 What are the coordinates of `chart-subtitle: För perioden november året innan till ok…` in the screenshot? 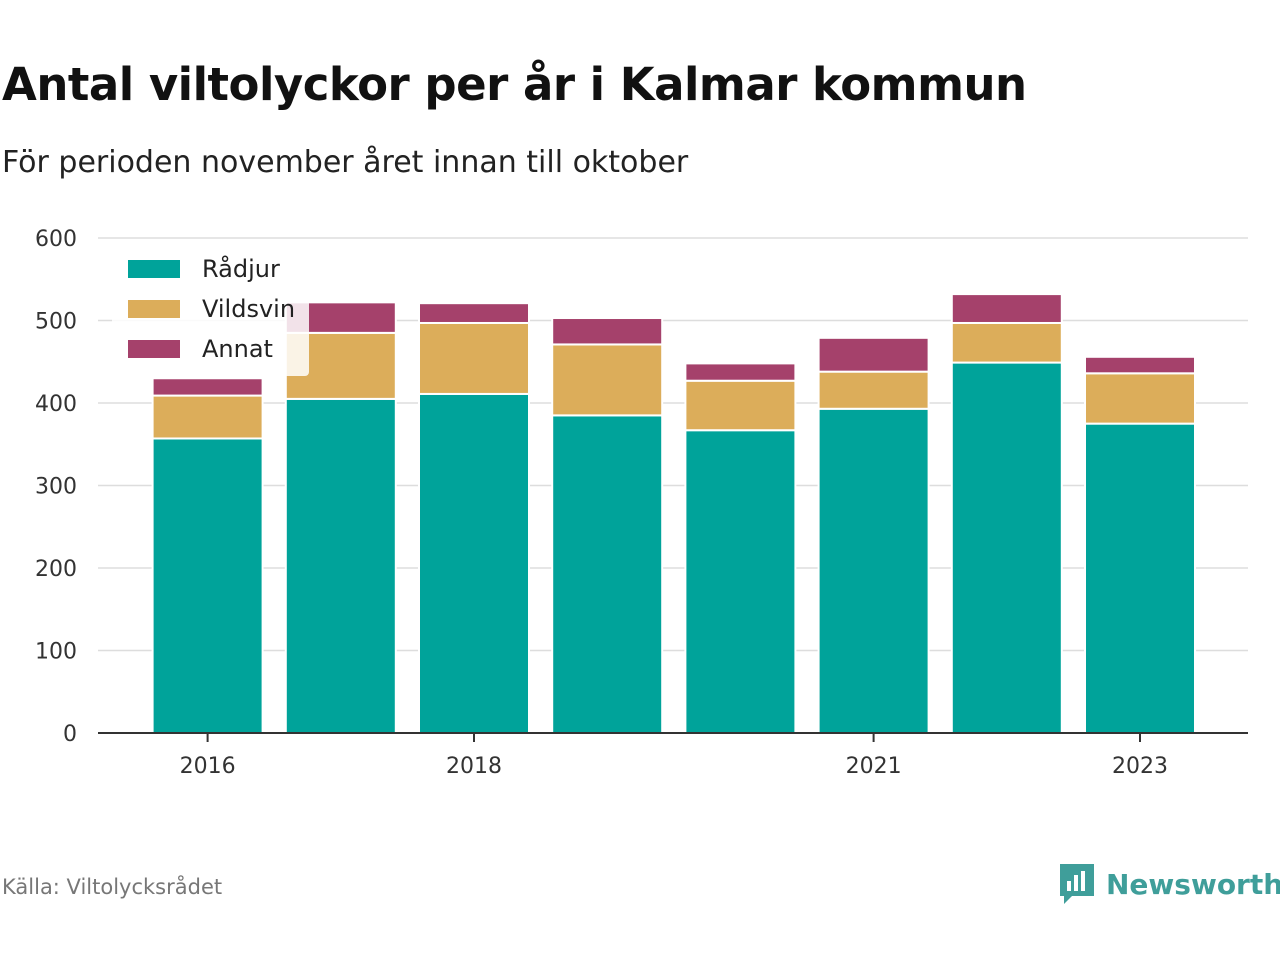 It's located at (345, 162).